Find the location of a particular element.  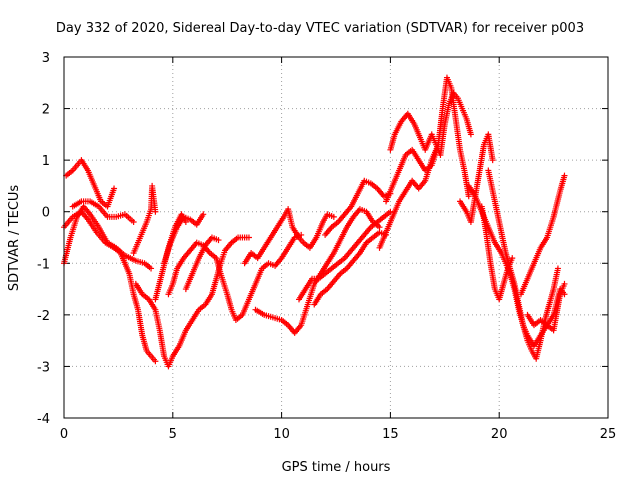

x-tick-label: 10 is located at coordinates (281, 434).